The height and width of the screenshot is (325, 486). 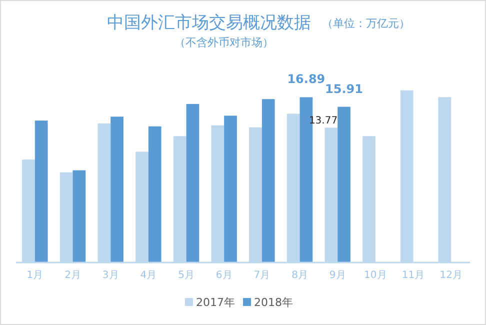 I want to click on x-tick-label: 11月, so click(x=413, y=275).